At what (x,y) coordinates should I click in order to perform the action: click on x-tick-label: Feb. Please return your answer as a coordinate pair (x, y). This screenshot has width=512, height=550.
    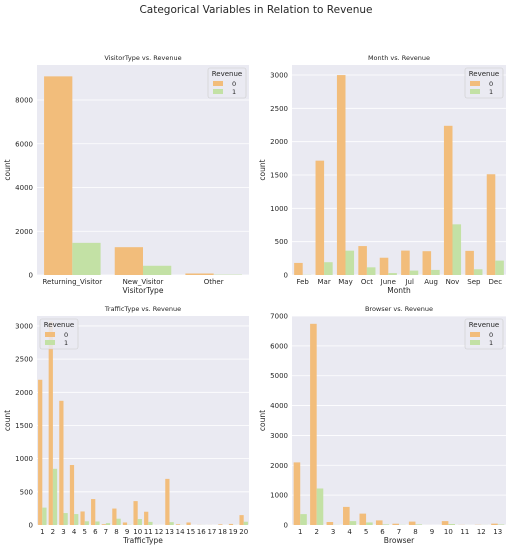
    Looking at the image, I should click on (302, 282).